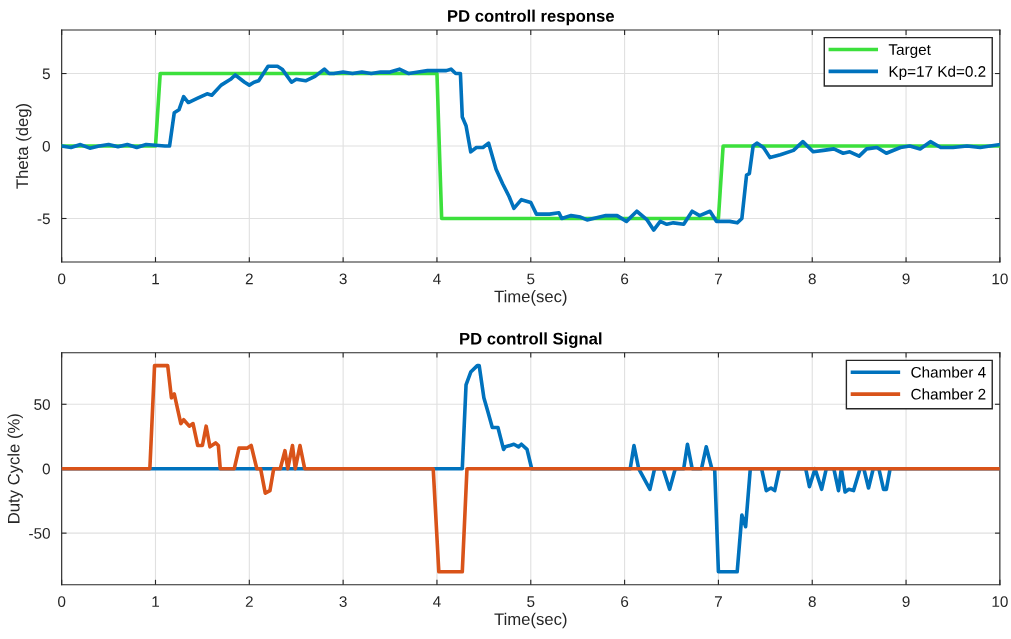 Image resolution: width=1011 pixels, height=639 pixels. I want to click on y-tick-label: 5, so click(46, 74).